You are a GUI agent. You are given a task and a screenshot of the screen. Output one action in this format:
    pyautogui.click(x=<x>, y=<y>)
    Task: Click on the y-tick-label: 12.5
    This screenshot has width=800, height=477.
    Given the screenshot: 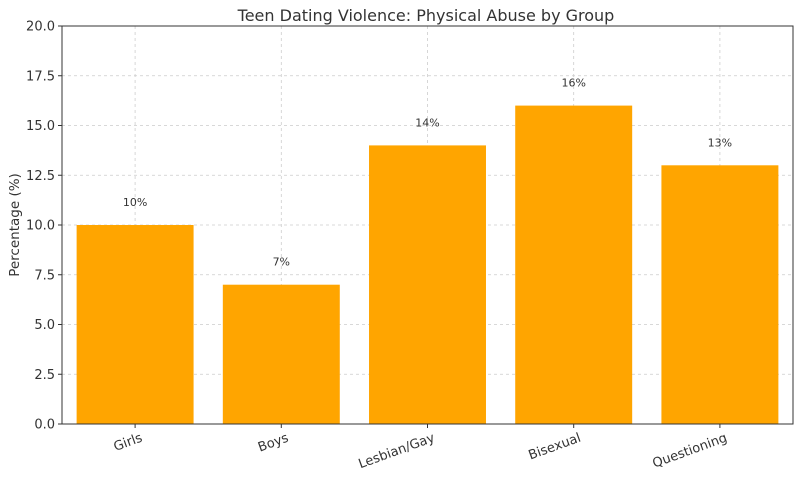 What is the action you would take?
    pyautogui.click(x=40, y=176)
    